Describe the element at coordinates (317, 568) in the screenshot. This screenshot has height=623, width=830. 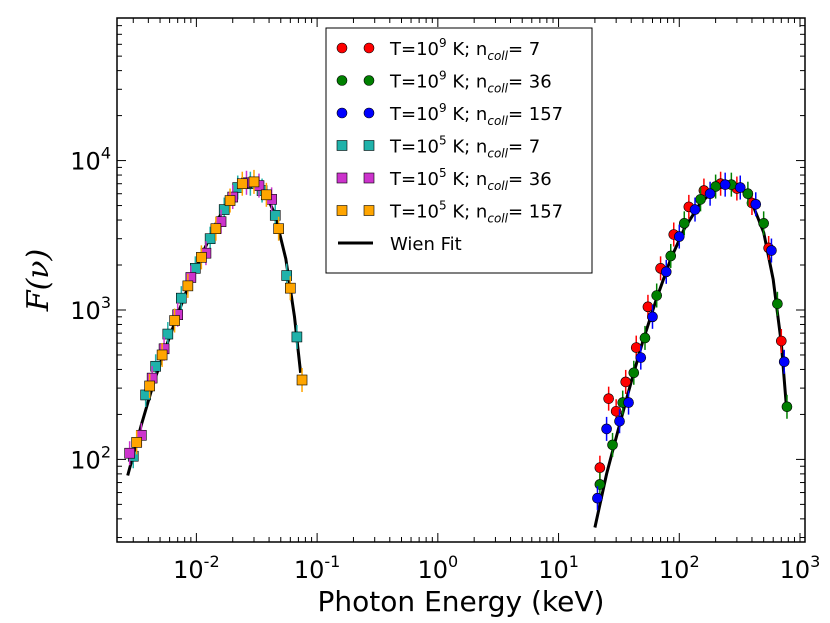
I see `x-tick-label: 10⁻¹` at that location.